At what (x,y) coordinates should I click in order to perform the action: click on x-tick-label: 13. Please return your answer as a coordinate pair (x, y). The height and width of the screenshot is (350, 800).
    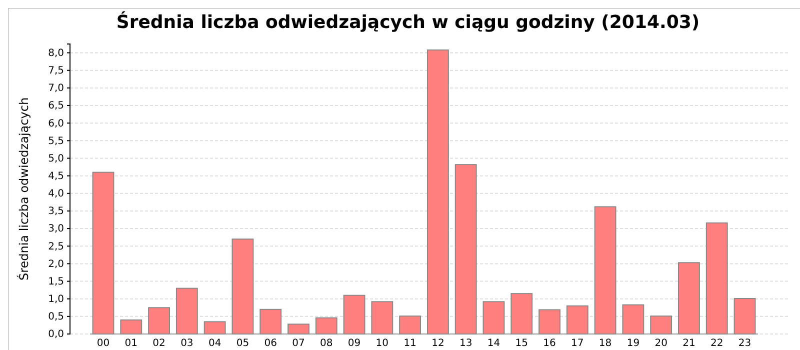
    Looking at the image, I should click on (465, 343).